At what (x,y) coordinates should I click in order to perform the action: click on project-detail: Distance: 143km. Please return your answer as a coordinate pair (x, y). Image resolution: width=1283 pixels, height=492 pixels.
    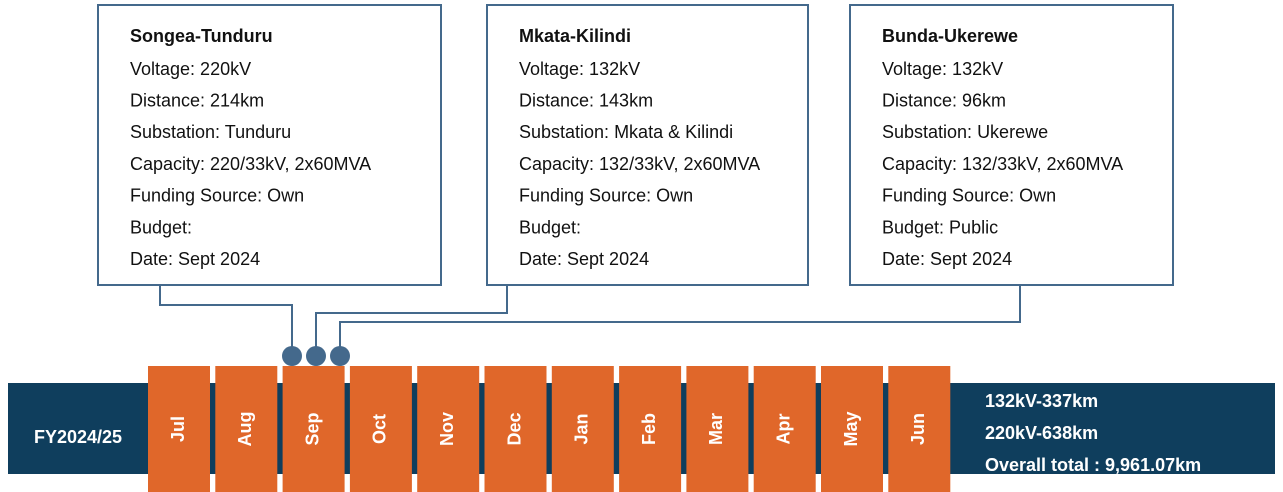
    Looking at the image, I should click on (586, 100).